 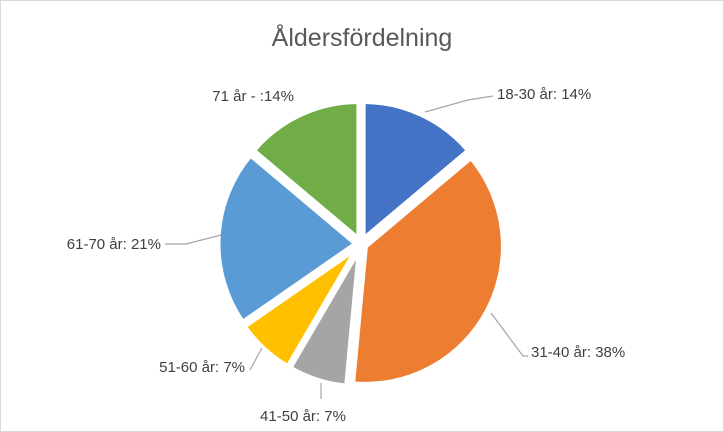 What do you see at coordinates (578, 352) in the screenshot?
I see `data-label-2: 31-40 år: 38%` at bounding box center [578, 352].